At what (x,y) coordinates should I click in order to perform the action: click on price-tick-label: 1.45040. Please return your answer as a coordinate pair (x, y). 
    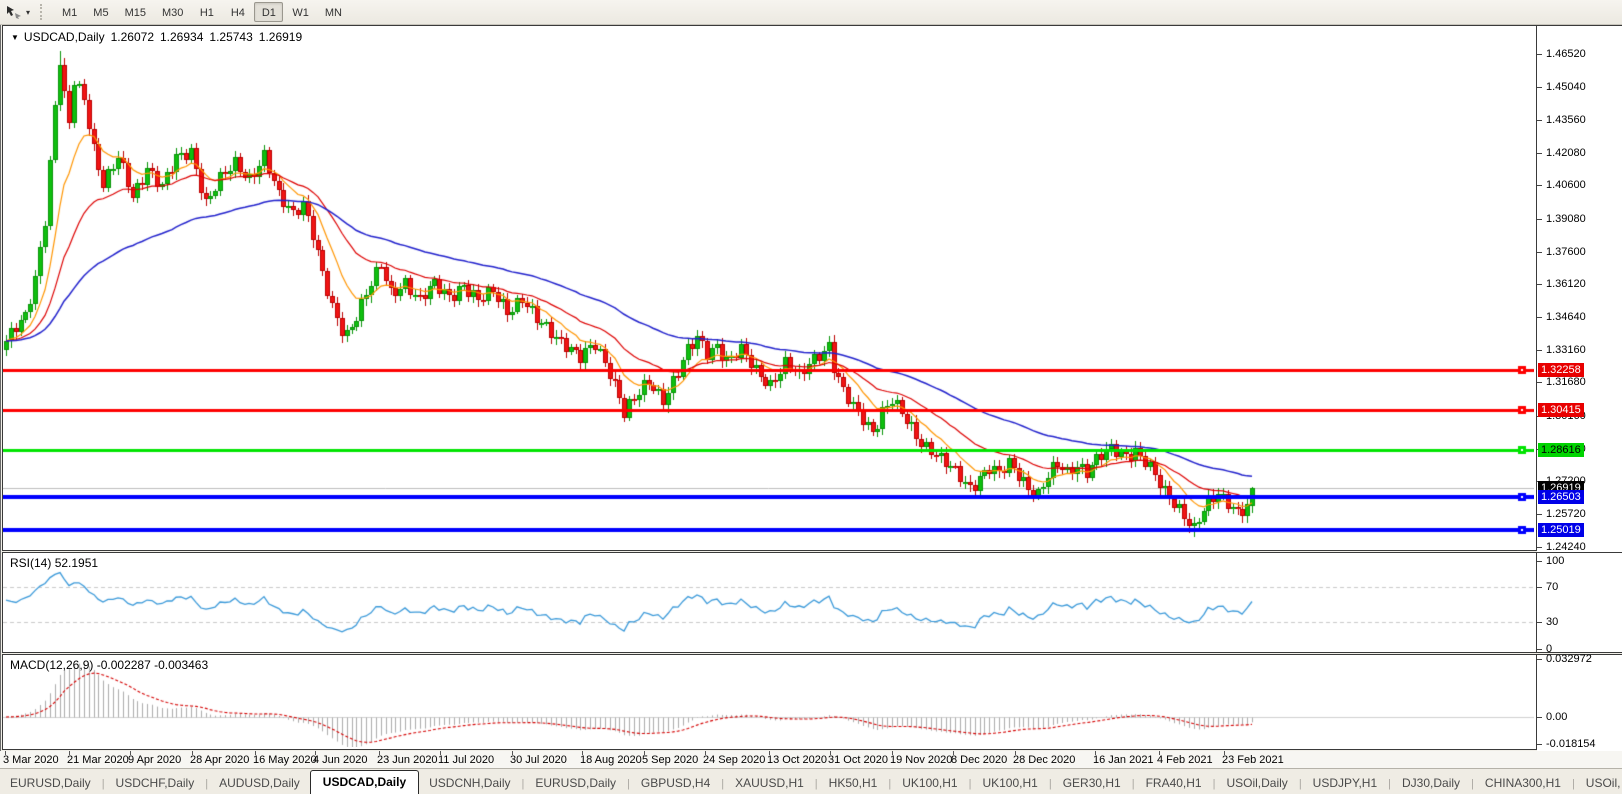
    Looking at the image, I should click on (1566, 87).